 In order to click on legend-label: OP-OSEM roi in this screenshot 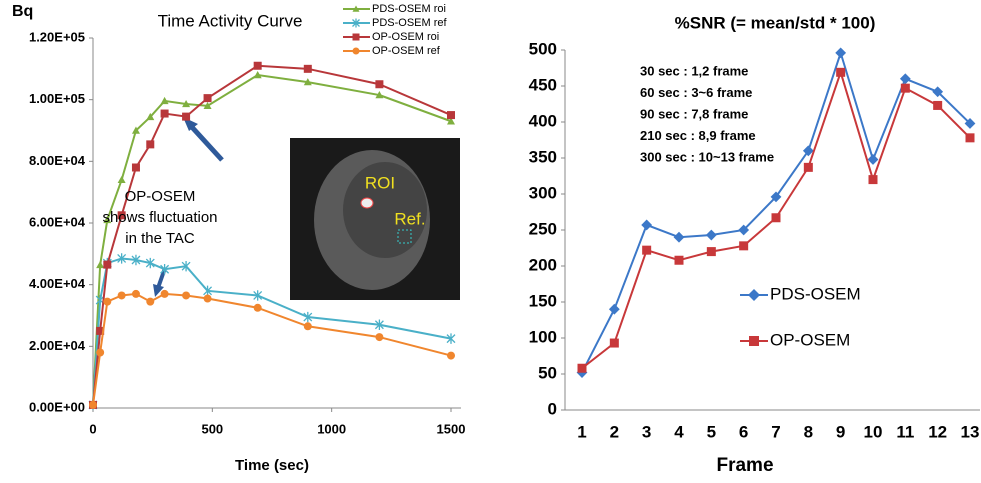, I will do `click(405, 37)`.